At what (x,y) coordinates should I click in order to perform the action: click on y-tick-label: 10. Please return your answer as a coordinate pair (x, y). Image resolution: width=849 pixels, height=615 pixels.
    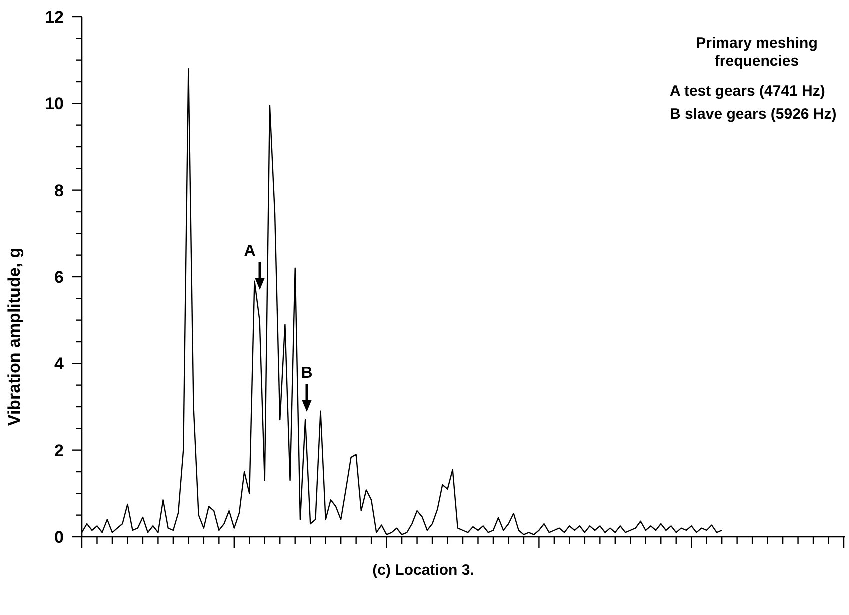
    Looking at the image, I should click on (54, 104).